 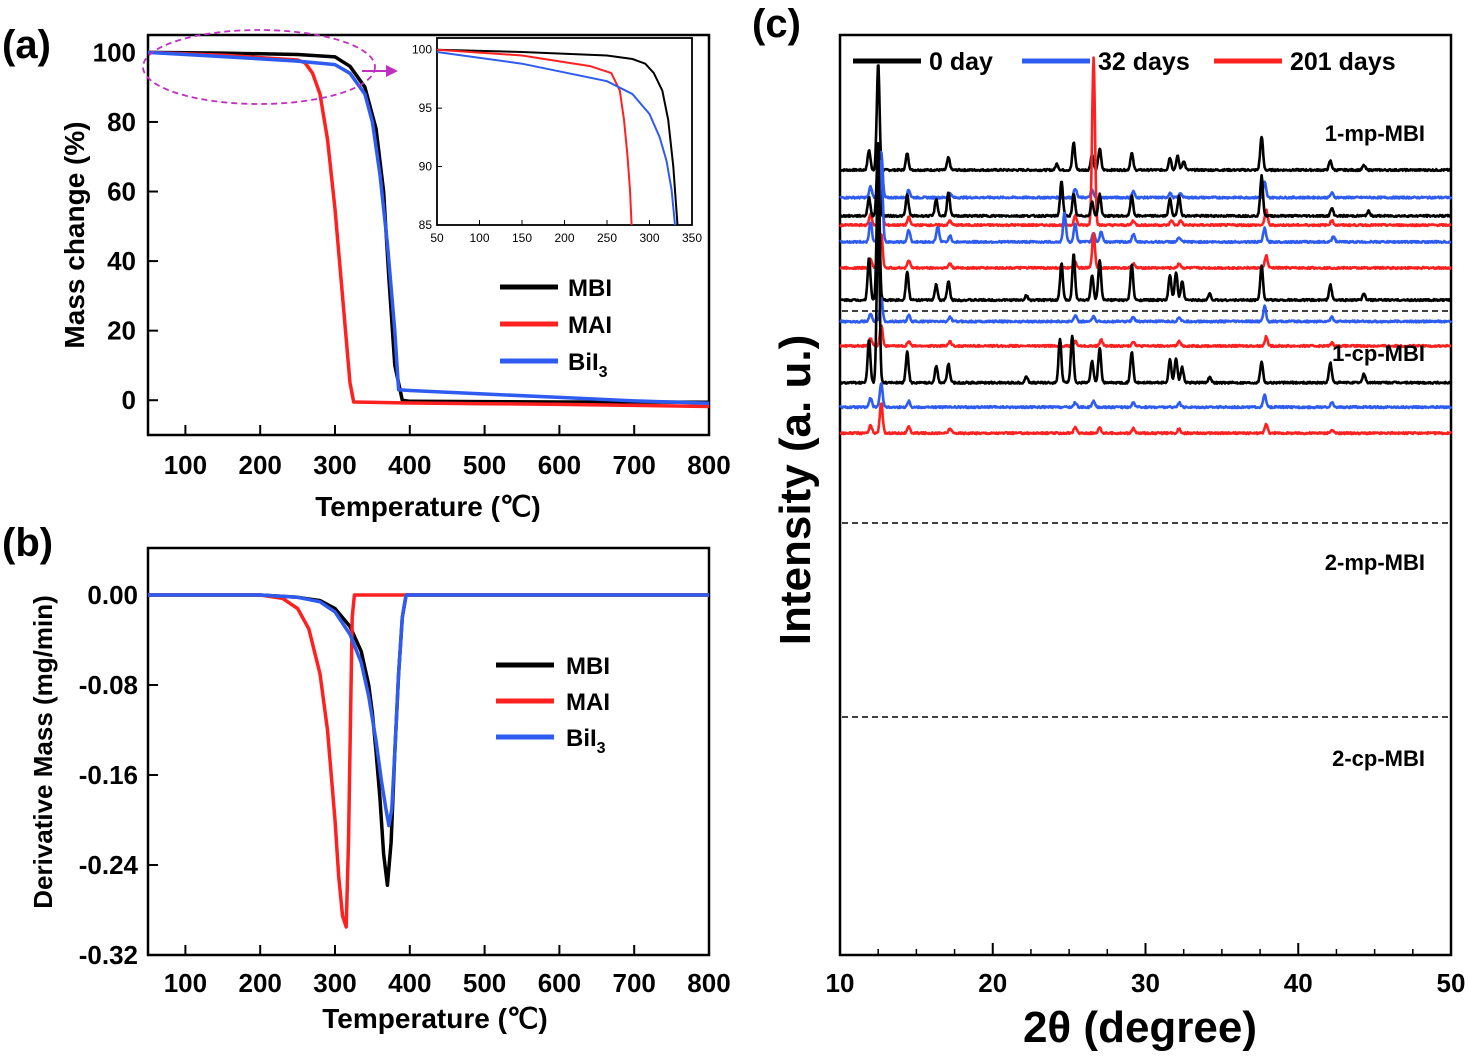 I want to click on inset-x-tick-label: 100, so click(x=479, y=238).